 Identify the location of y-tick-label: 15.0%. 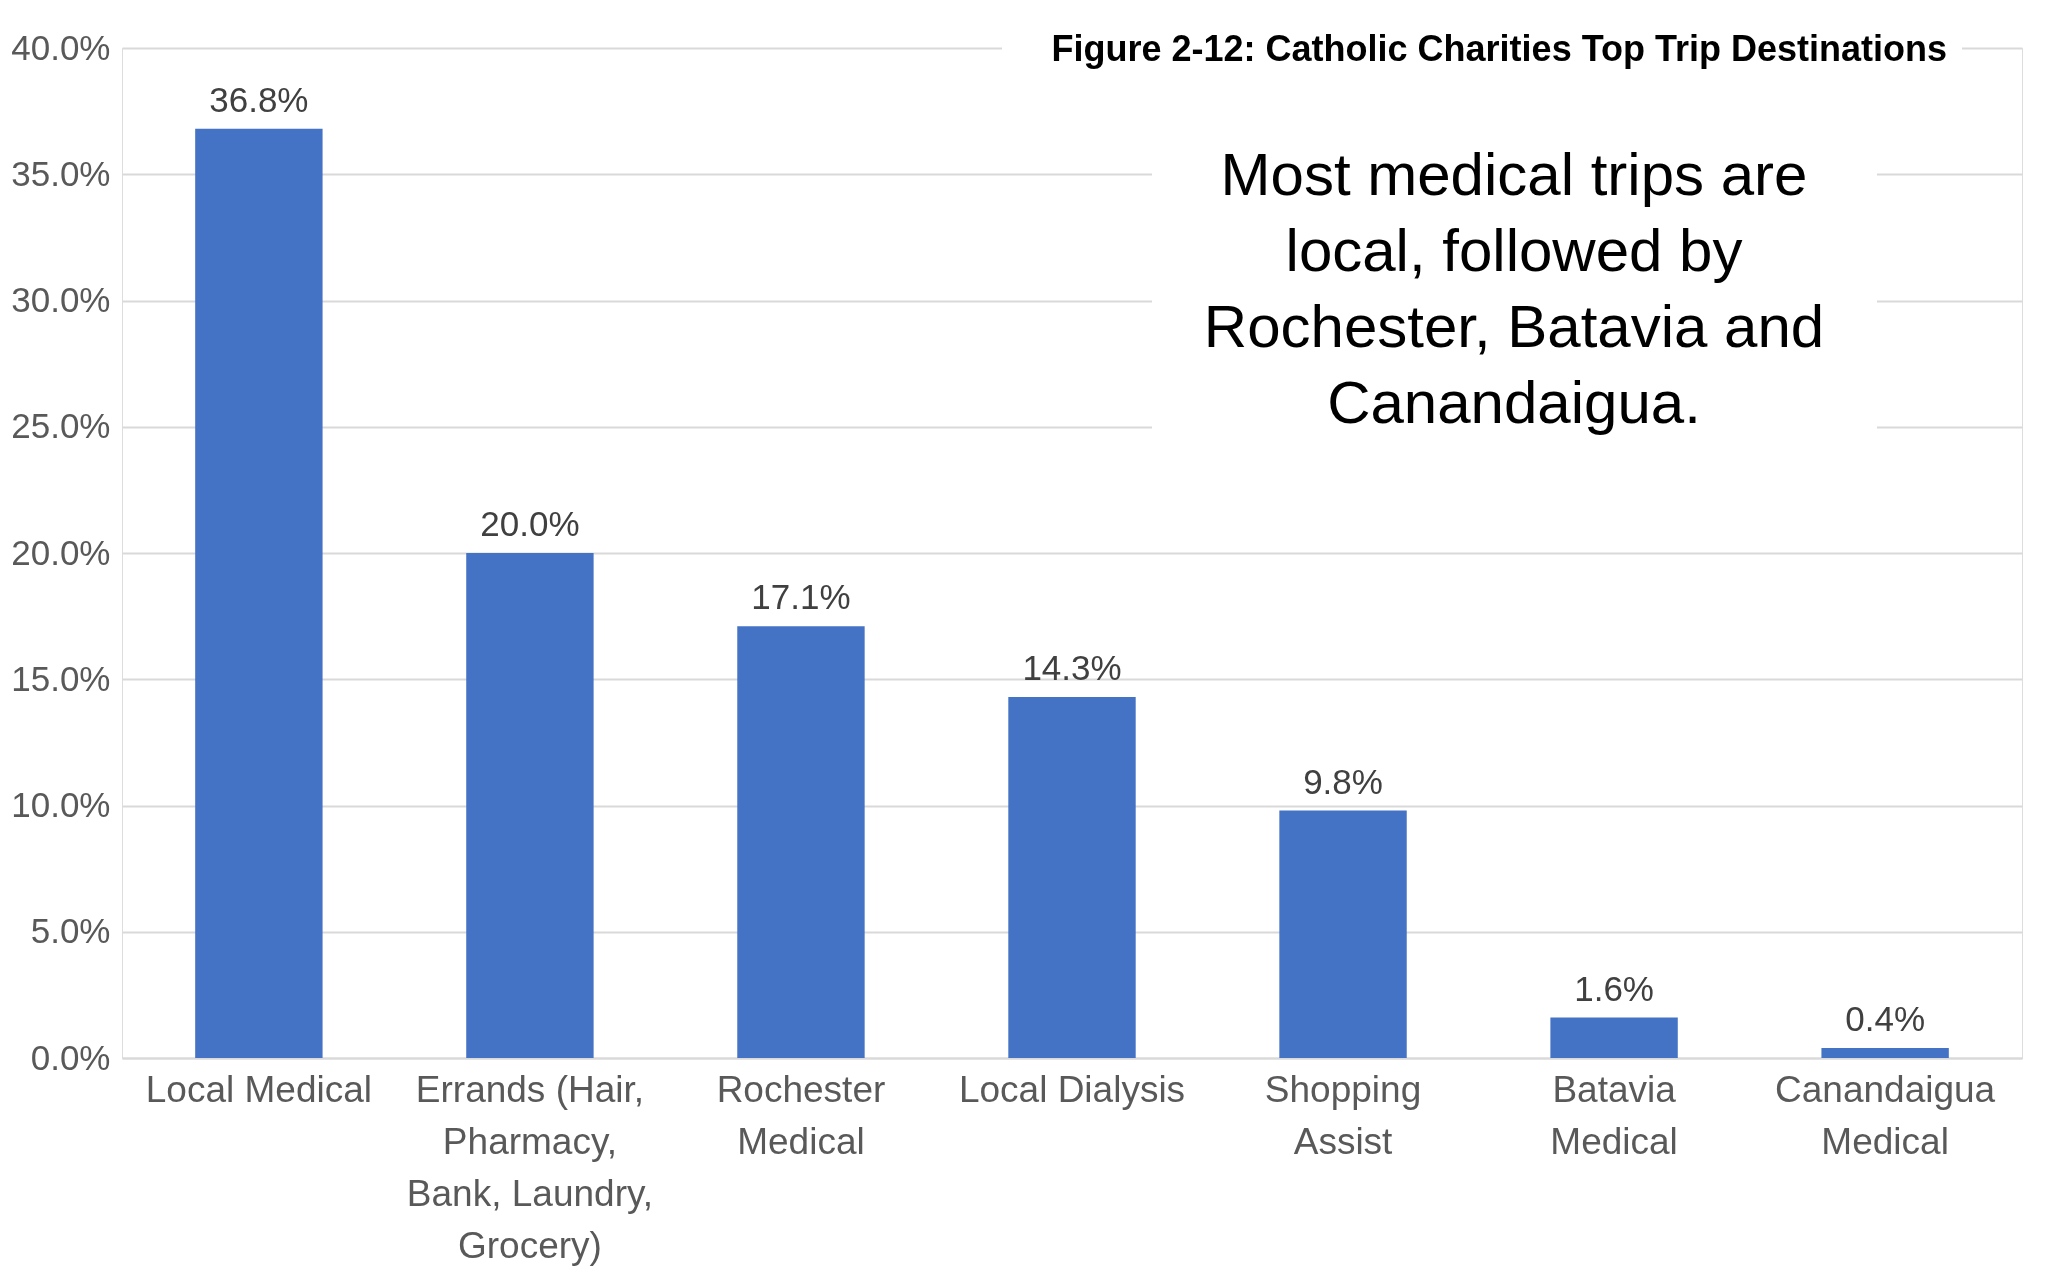
(61, 678).